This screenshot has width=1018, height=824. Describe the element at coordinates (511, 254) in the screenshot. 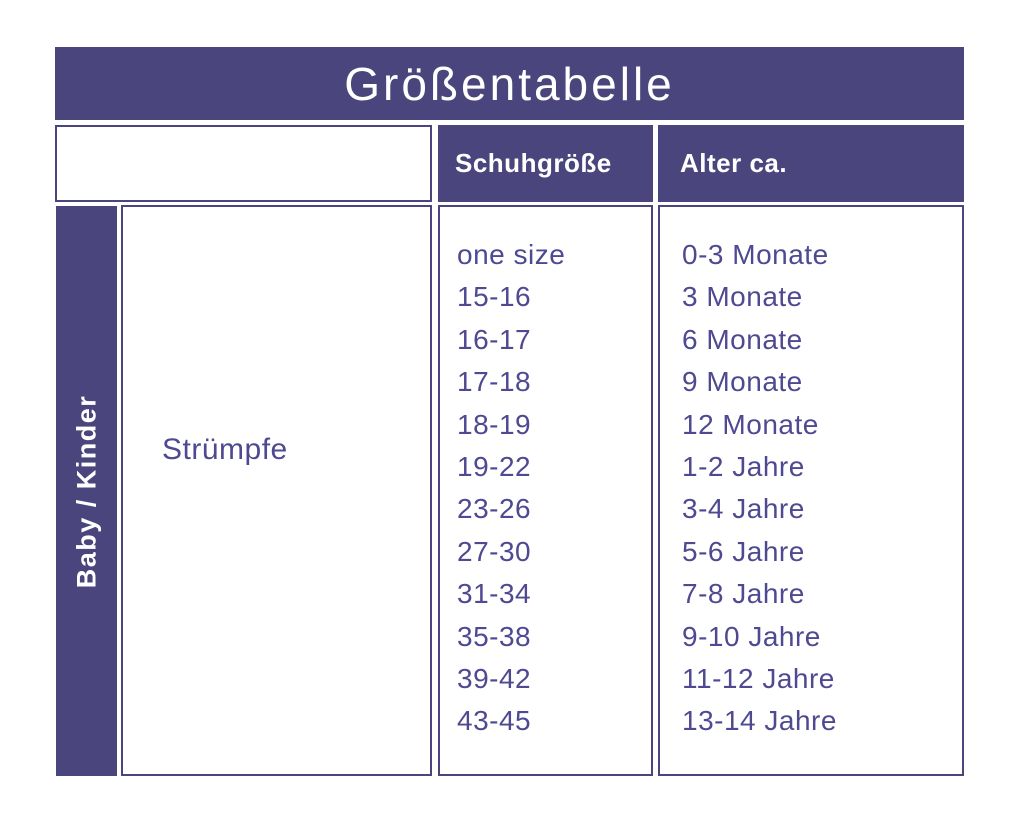

I see `shoe-size-value: one size` at that location.